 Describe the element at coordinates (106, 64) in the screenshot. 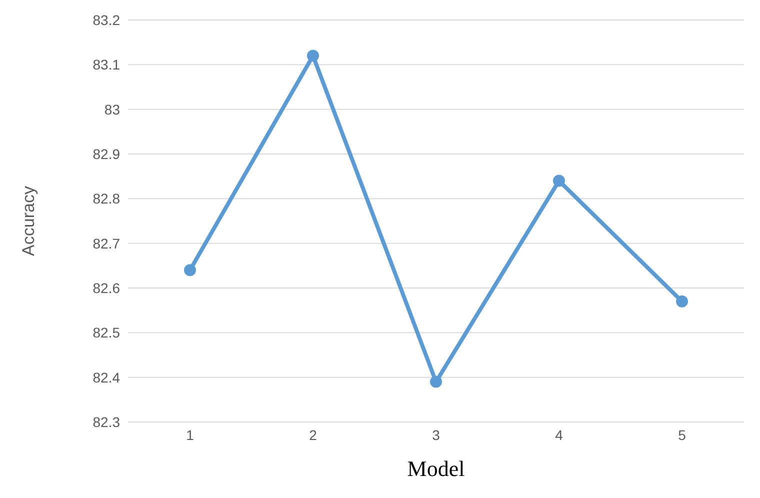

I see `y-tick-label: 83.1` at that location.